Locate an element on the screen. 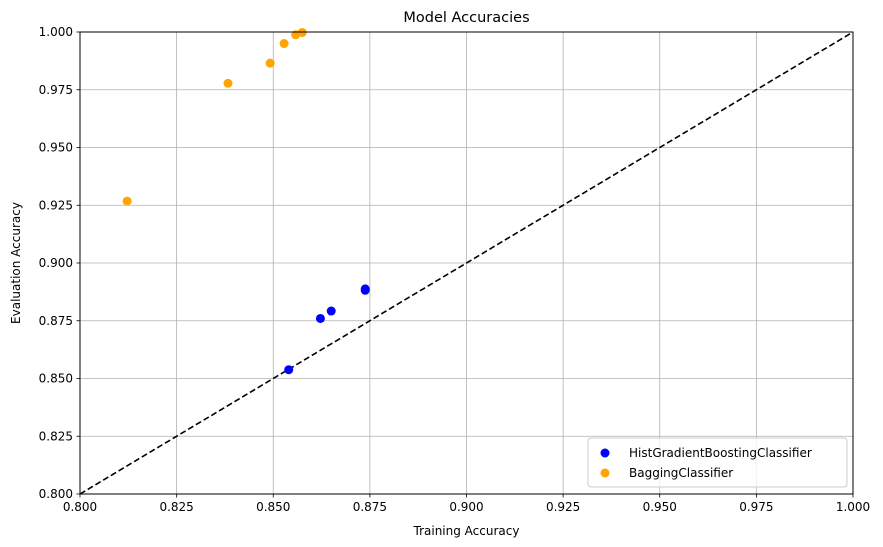  x-tick-label: 0.950 is located at coordinates (660, 507).